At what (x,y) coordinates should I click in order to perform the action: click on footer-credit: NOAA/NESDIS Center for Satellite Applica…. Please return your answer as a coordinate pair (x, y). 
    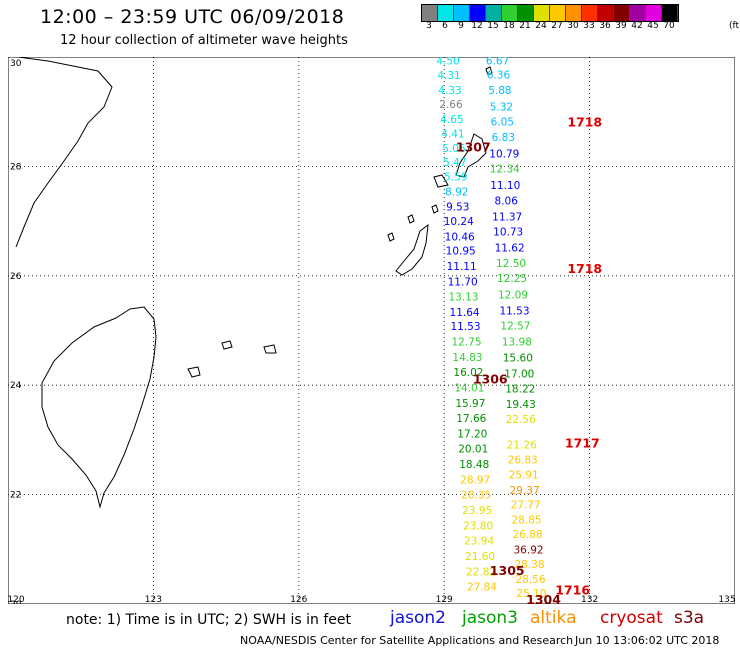
    Looking at the image, I should click on (407, 640).